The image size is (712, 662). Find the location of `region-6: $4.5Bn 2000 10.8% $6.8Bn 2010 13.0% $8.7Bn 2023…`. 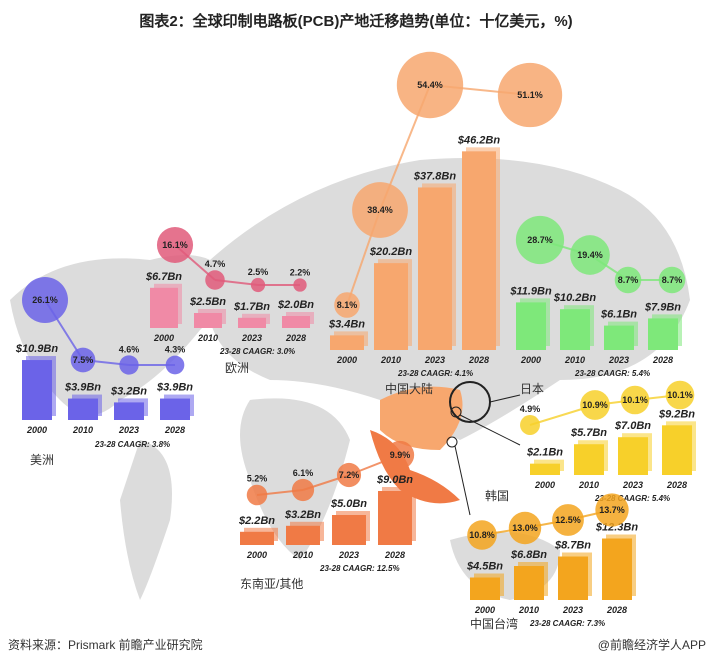

region-6: $4.5Bn 2000 10.8% $6.8Bn 2010 13.0% $8.7Bn 2023… is located at coordinates (552, 562).